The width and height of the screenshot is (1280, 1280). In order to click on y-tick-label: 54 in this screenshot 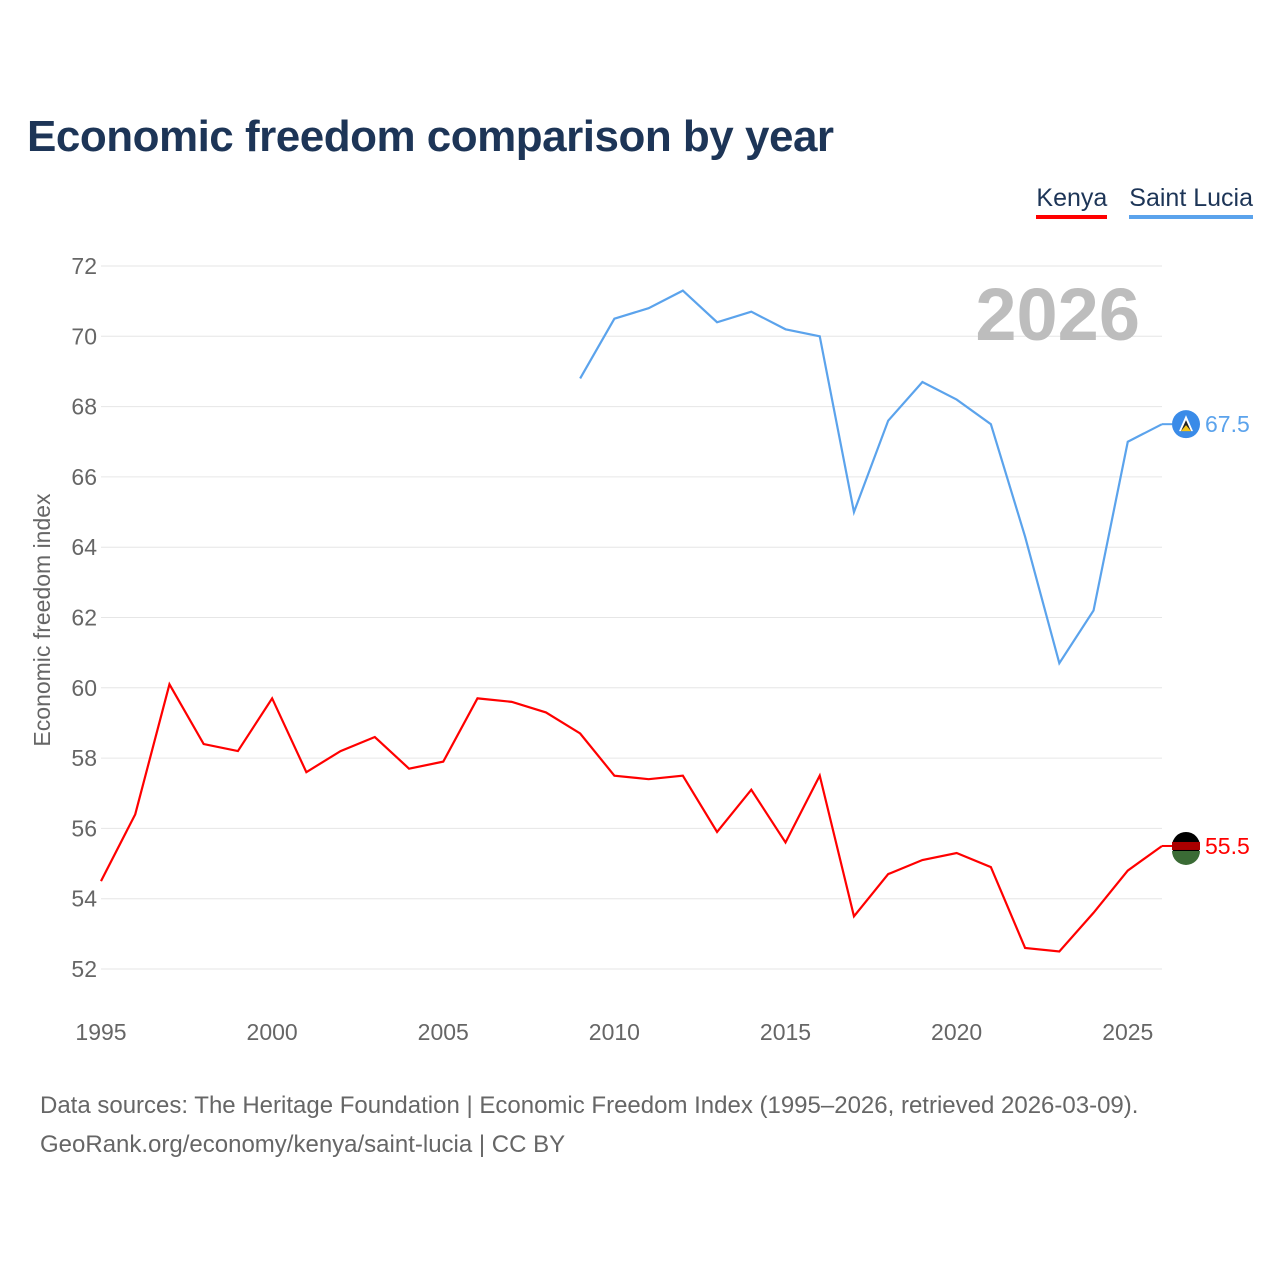, I will do `click(84, 899)`.